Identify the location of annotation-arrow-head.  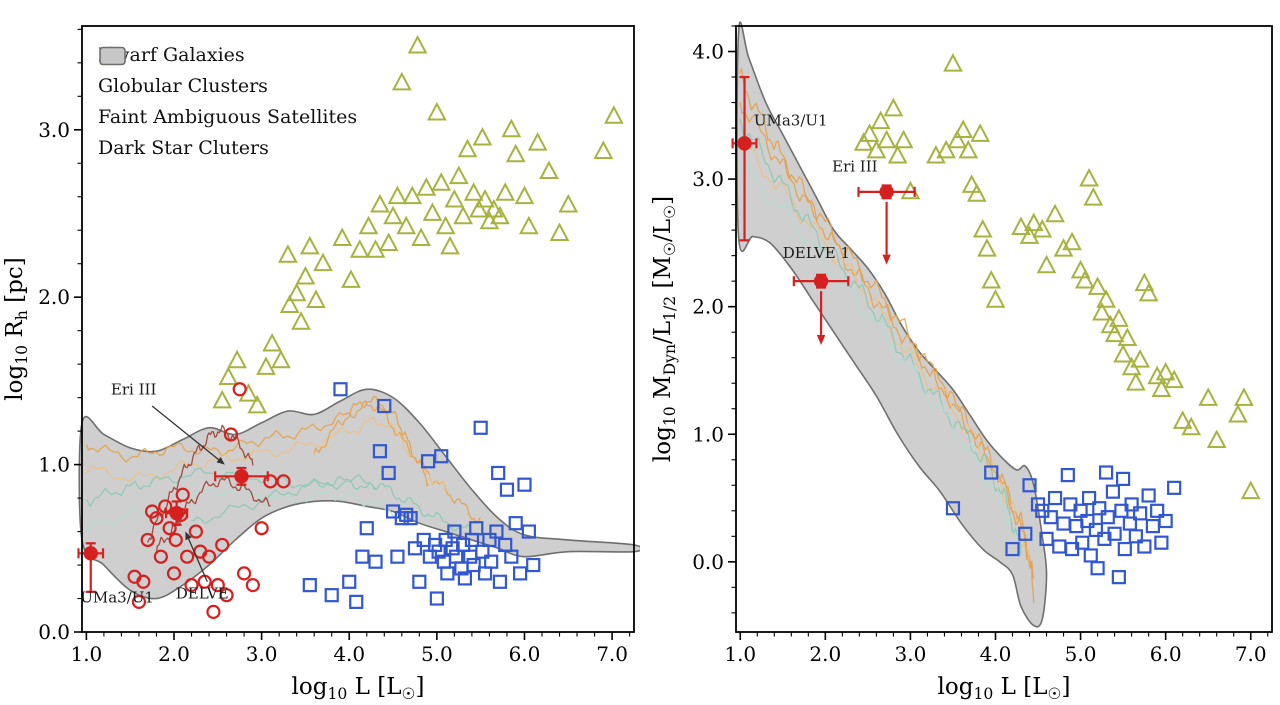
(821, 339).